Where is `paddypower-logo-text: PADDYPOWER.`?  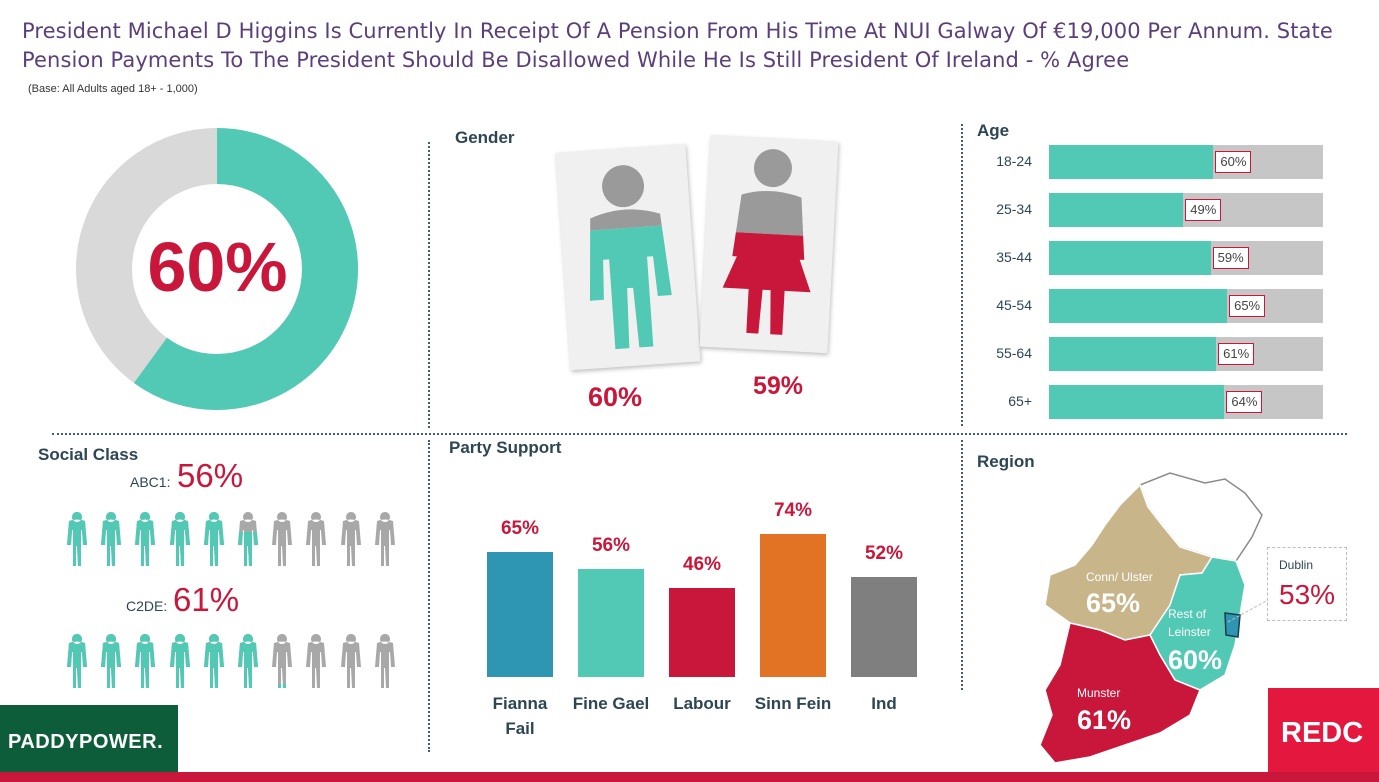 paddypower-logo-text: PADDYPOWER. is located at coordinates (86, 742).